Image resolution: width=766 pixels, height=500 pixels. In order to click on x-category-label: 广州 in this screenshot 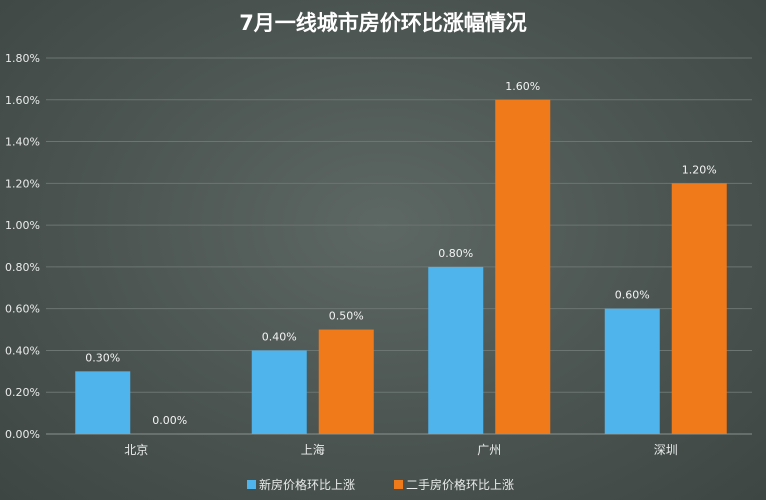, I will do `click(489, 450)`.